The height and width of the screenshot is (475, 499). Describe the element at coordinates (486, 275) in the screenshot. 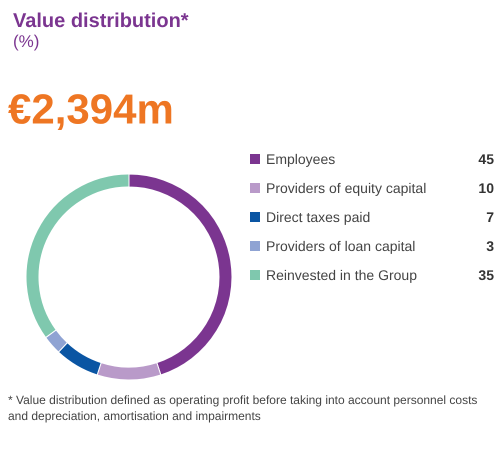

I see `data-label: 35` at that location.